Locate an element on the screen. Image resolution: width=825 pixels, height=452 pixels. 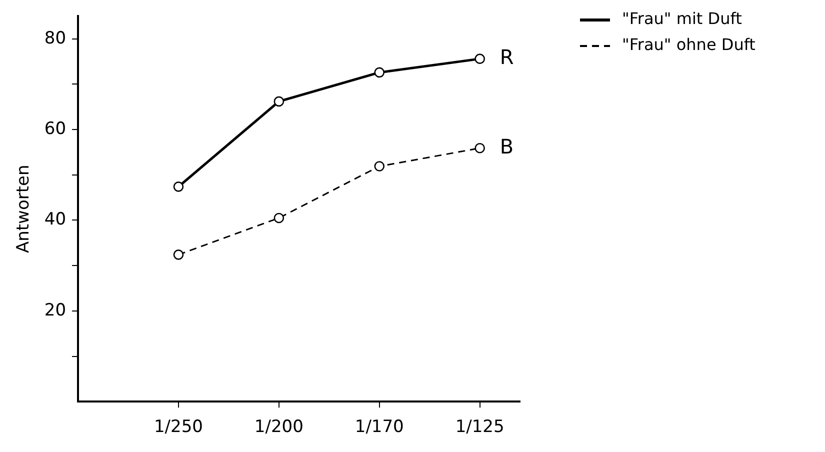
x-tick-label: 1/200 is located at coordinates (279, 427).